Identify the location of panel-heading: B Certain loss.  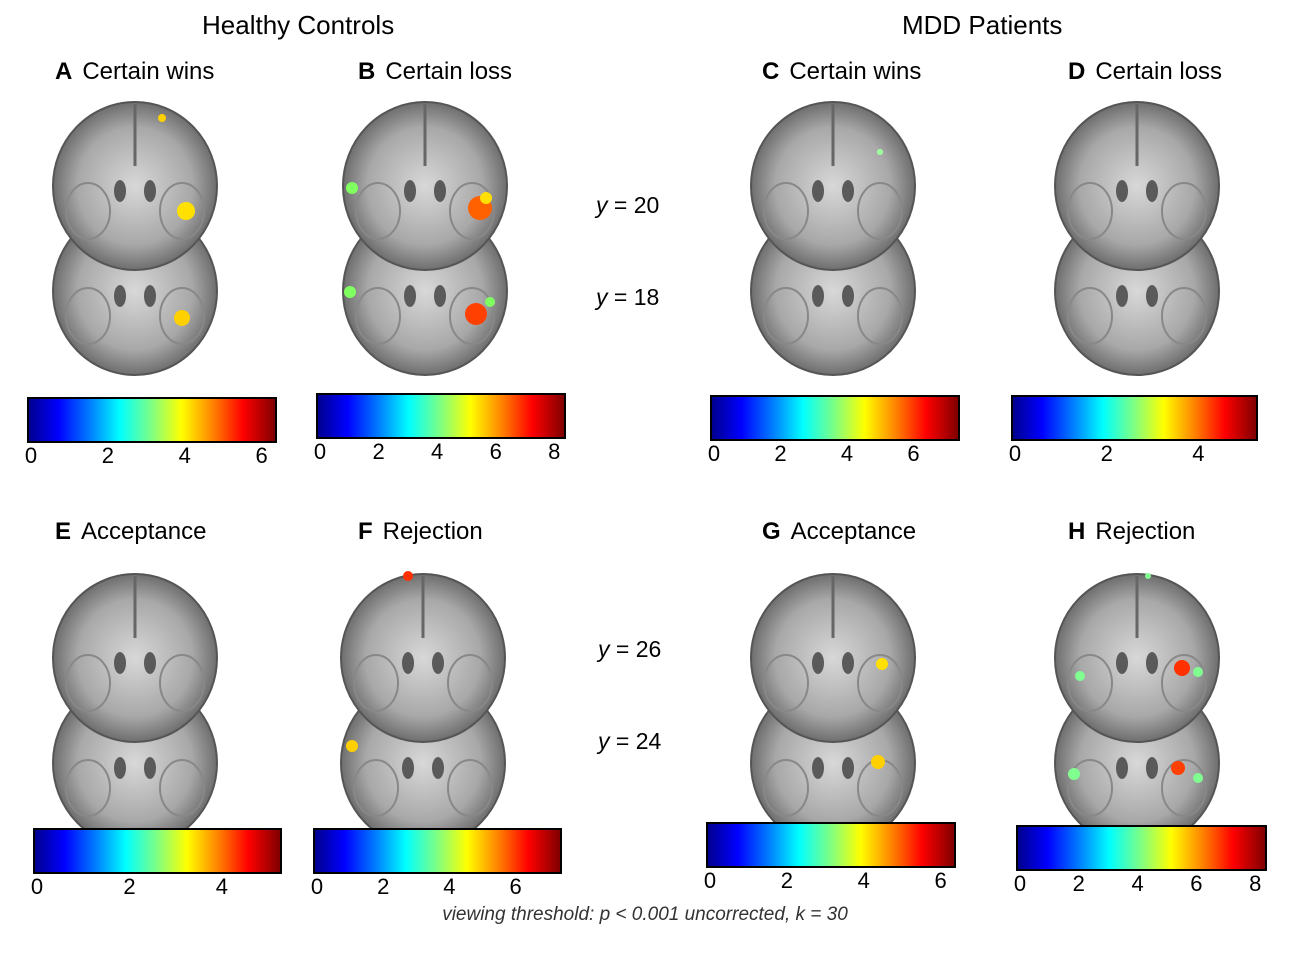
(435, 72).